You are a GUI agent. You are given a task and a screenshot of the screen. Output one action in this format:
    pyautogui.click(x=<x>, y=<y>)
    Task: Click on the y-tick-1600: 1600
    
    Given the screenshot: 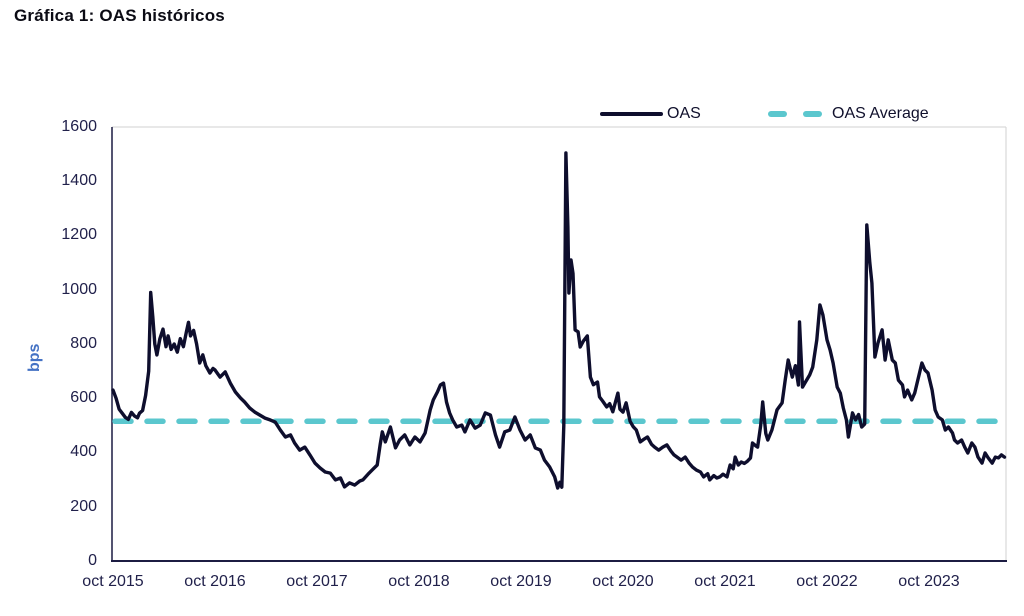 What is the action you would take?
    pyautogui.click(x=79, y=126)
    